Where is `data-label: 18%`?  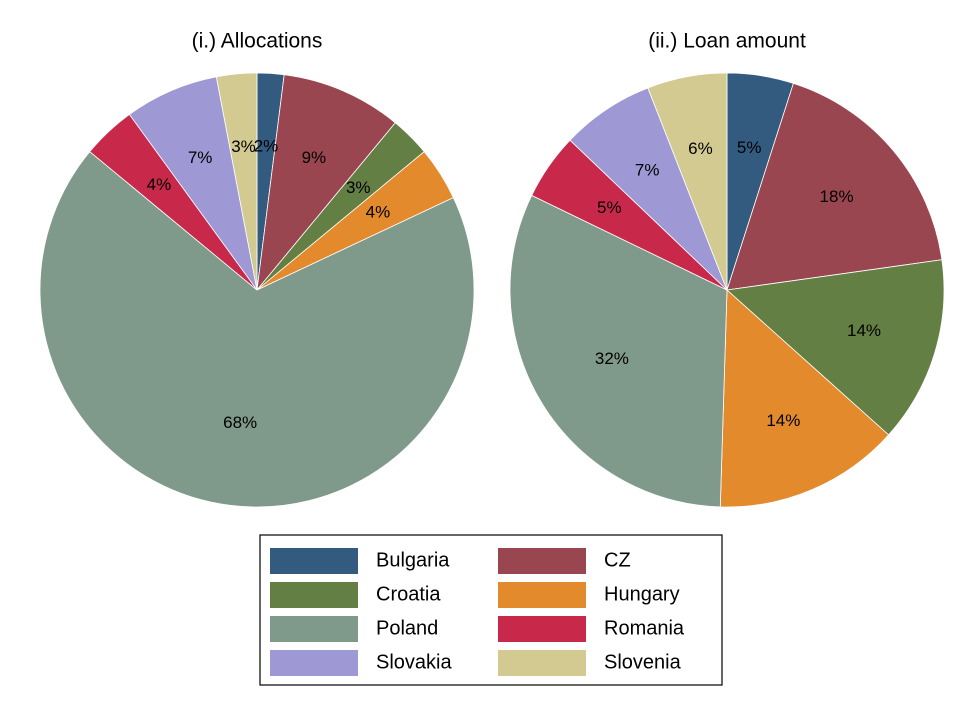
data-label: 18% is located at coordinates (837, 196).